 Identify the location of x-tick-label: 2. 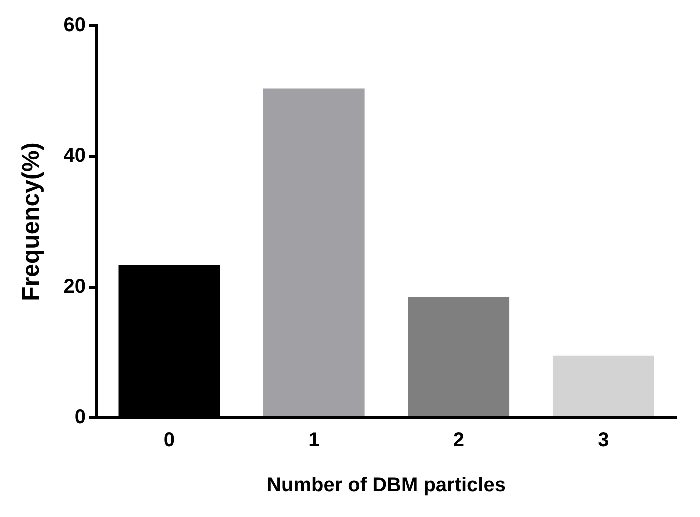
(458, 441).